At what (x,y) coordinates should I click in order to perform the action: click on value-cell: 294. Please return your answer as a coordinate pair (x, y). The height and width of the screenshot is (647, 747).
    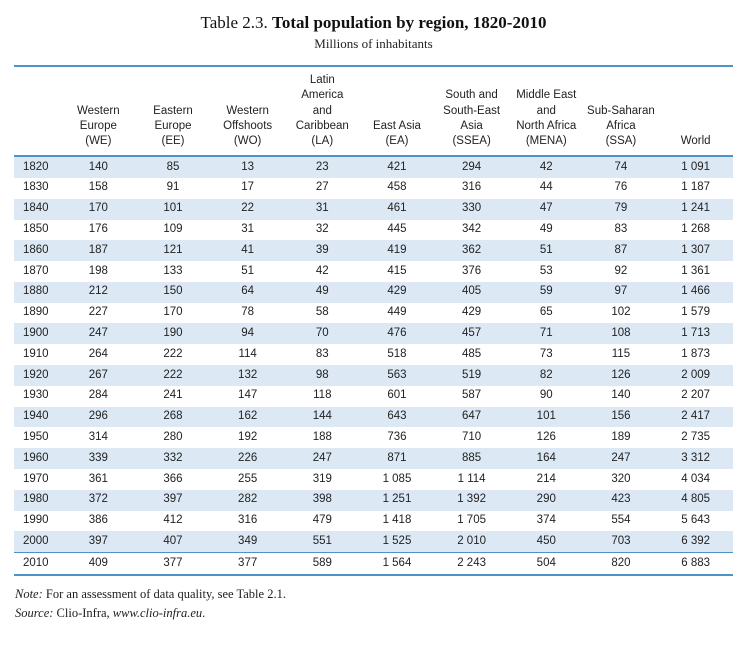
    Looking at the image, I should click on (472, 166).